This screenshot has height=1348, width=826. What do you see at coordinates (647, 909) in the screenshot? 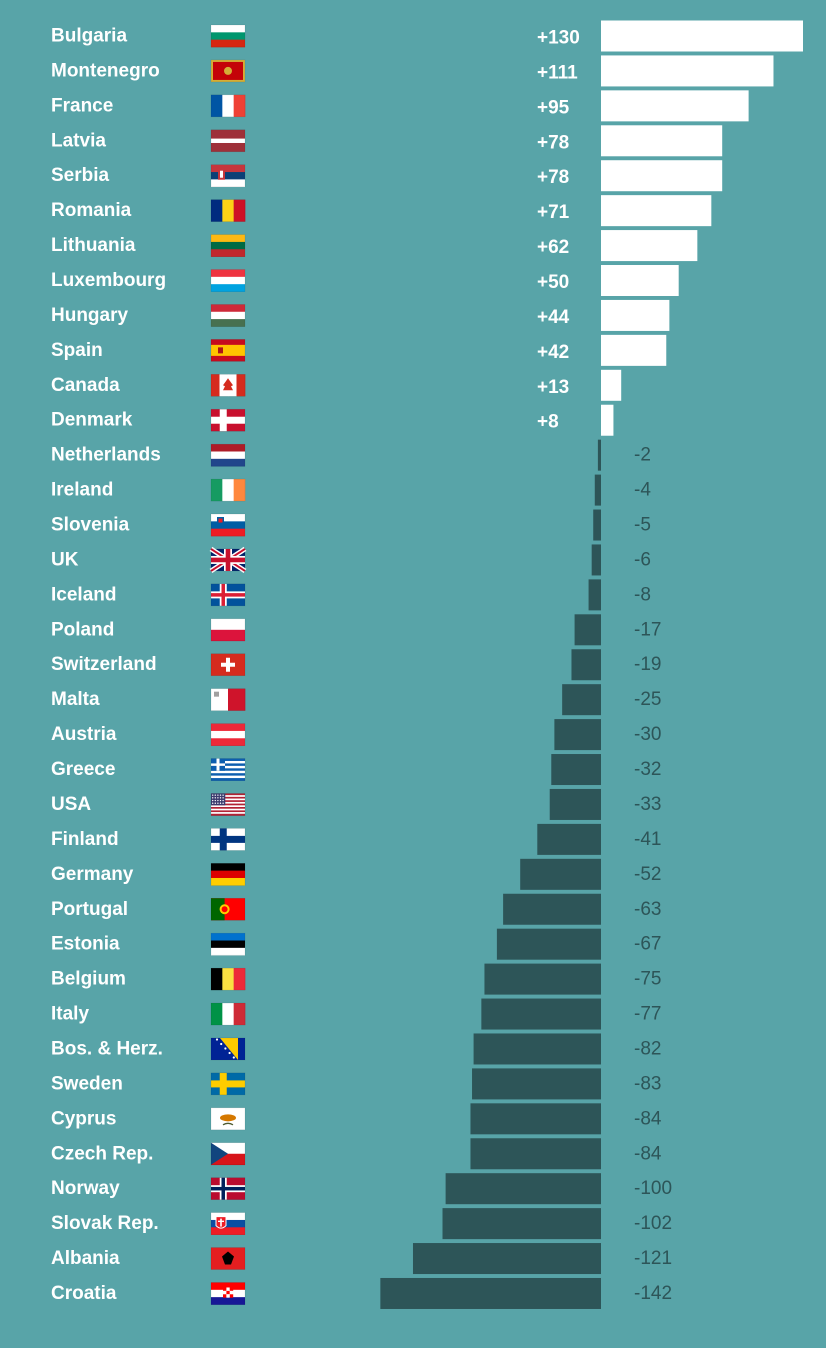
I see `value-label: -63` at bounding box center [647, 909].